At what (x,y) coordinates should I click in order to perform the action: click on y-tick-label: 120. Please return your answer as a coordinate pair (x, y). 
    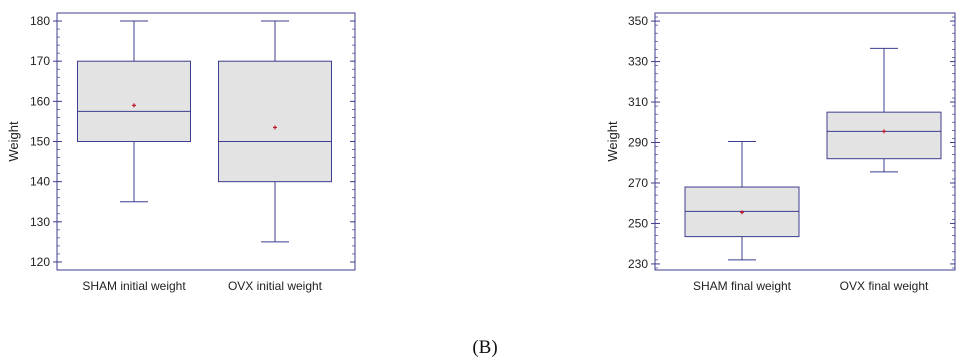
    Looking at the image, I should click on (40, 262).